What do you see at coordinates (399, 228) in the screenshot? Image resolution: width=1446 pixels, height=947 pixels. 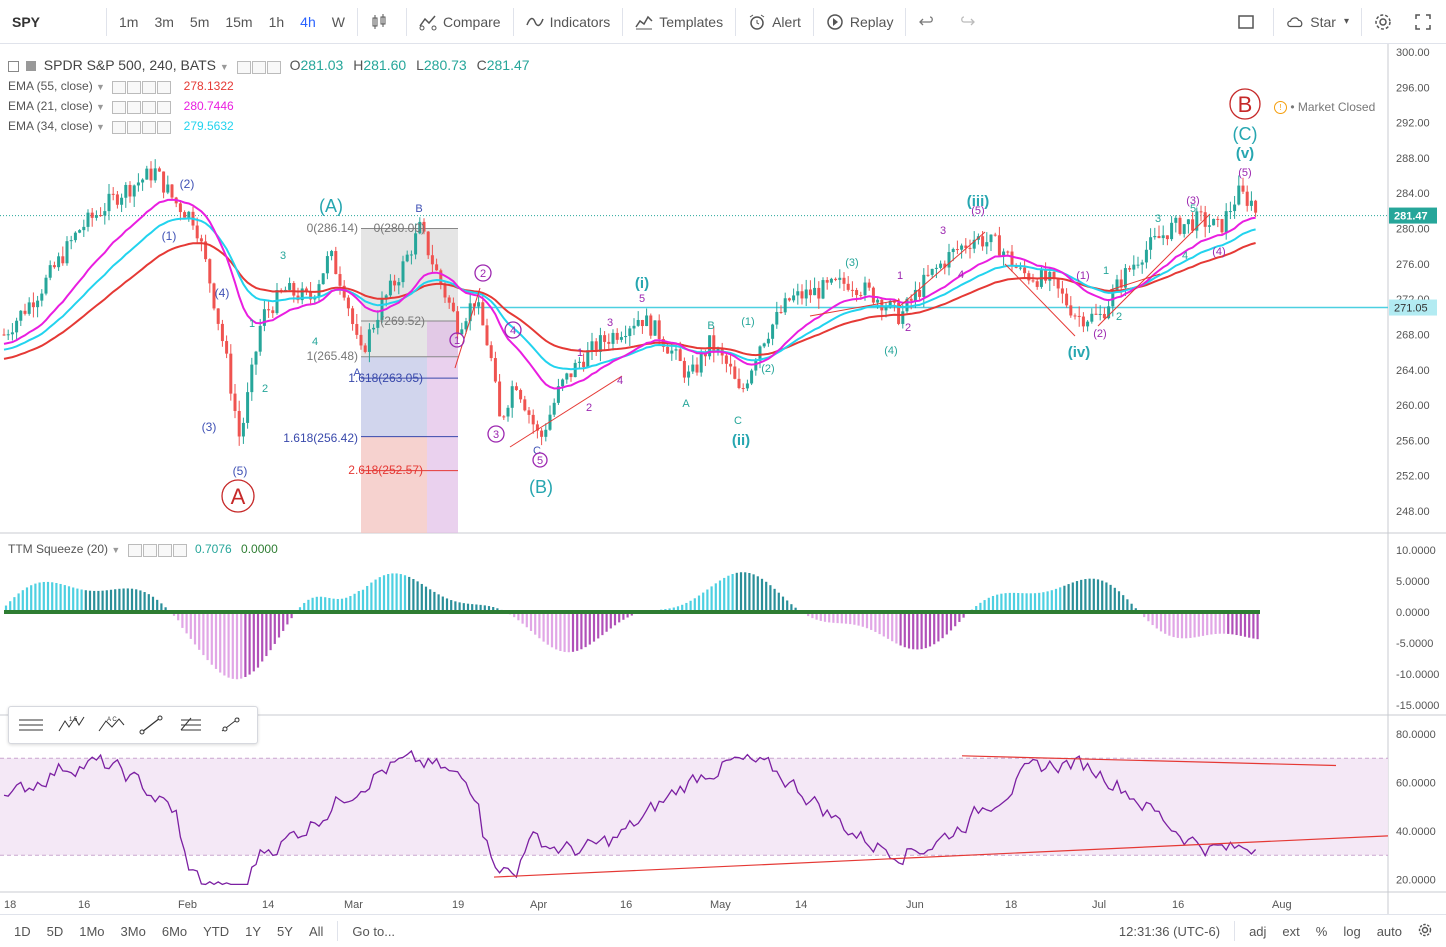 I see `fib-label: 0(280.00)` at bounding box center [399, 228].